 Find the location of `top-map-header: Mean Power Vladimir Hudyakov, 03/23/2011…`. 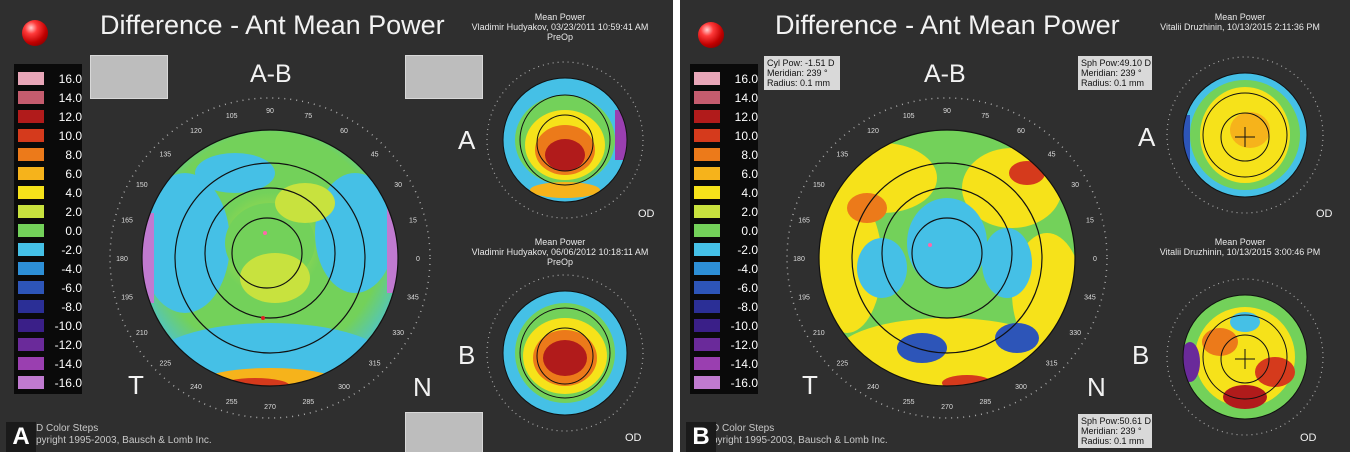

top-map-header: Mean Power Vladimir Hudyakov, 03/23/2011… is located at coordinates (560, 27).